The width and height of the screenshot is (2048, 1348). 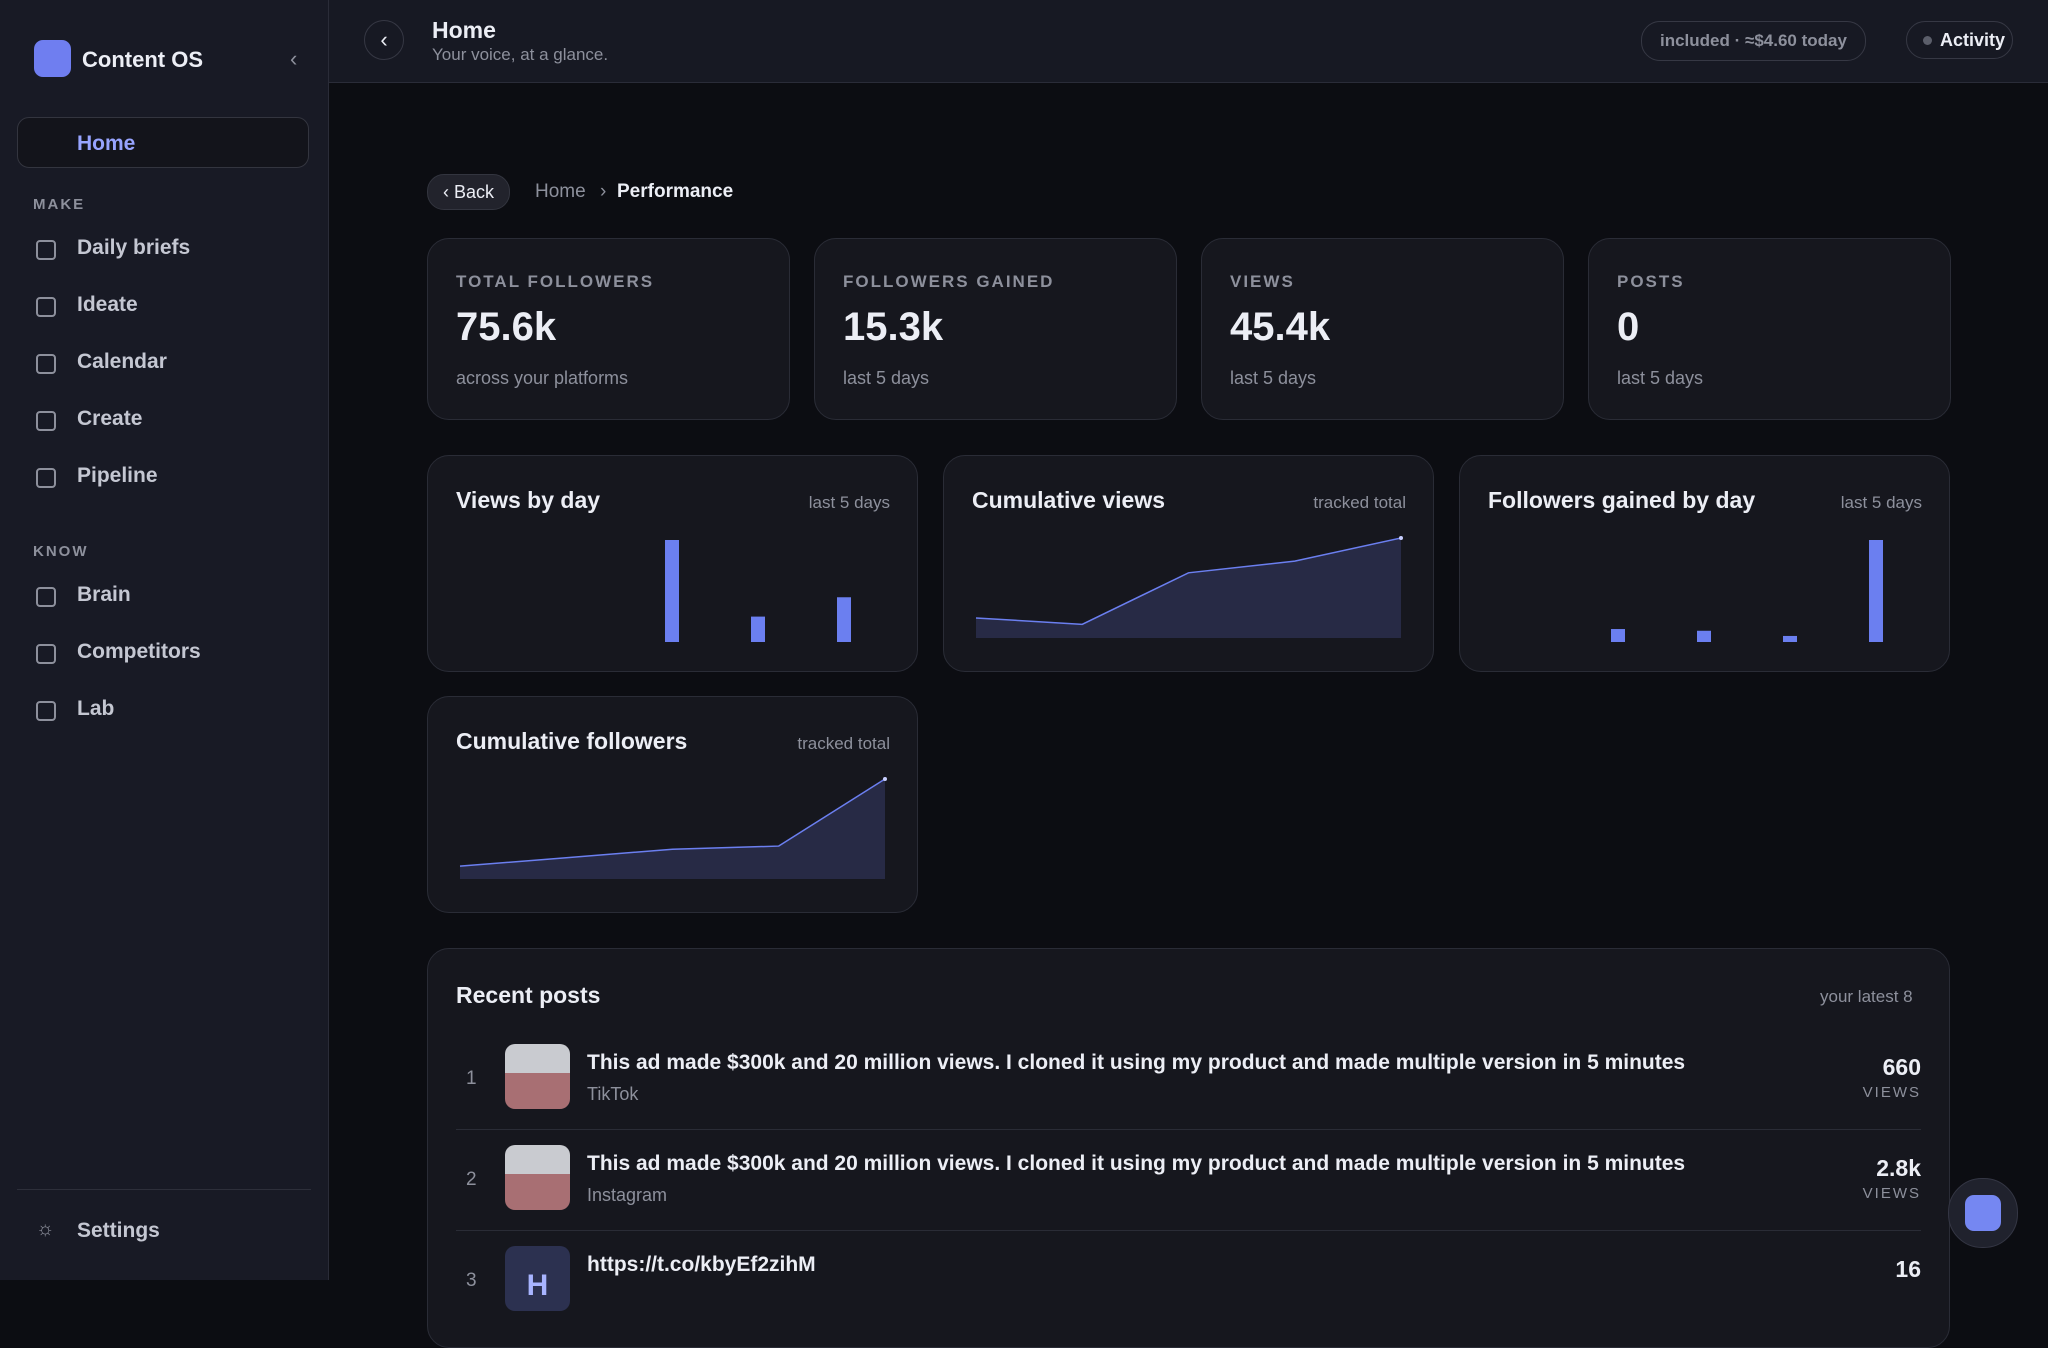 I want to click on chart-note: tracked total, so click(x=1359, y=502).